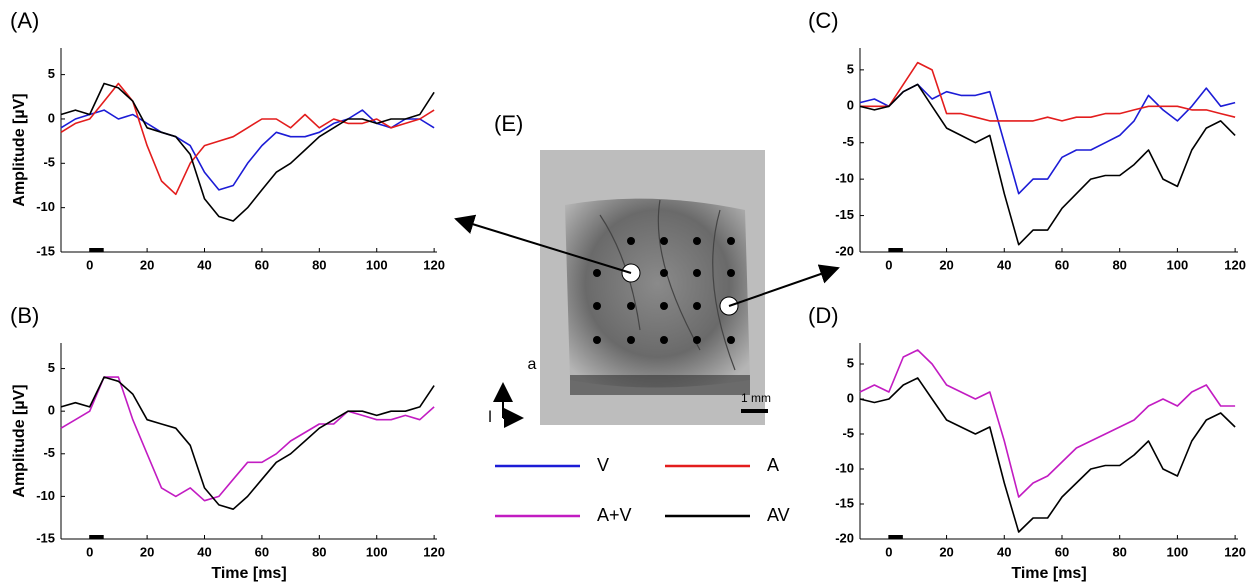 This screenshot has width=1258, height=585. I want to click on legend-label: A, so click(773, 465).